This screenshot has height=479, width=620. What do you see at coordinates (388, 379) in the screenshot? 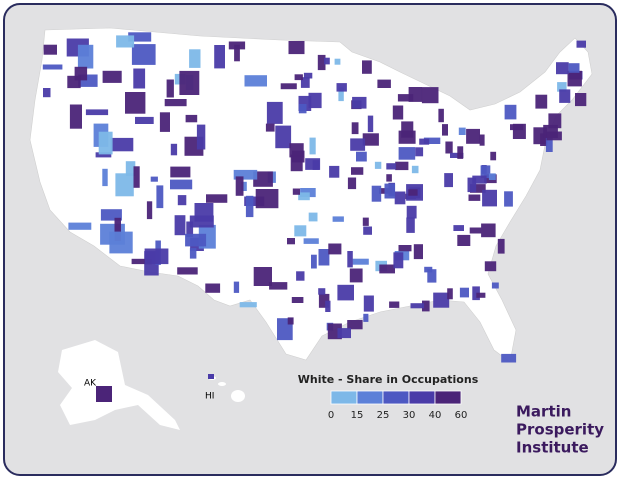
I see `legend-title: White - Share in Occupations` at bounding box center [388, 379].